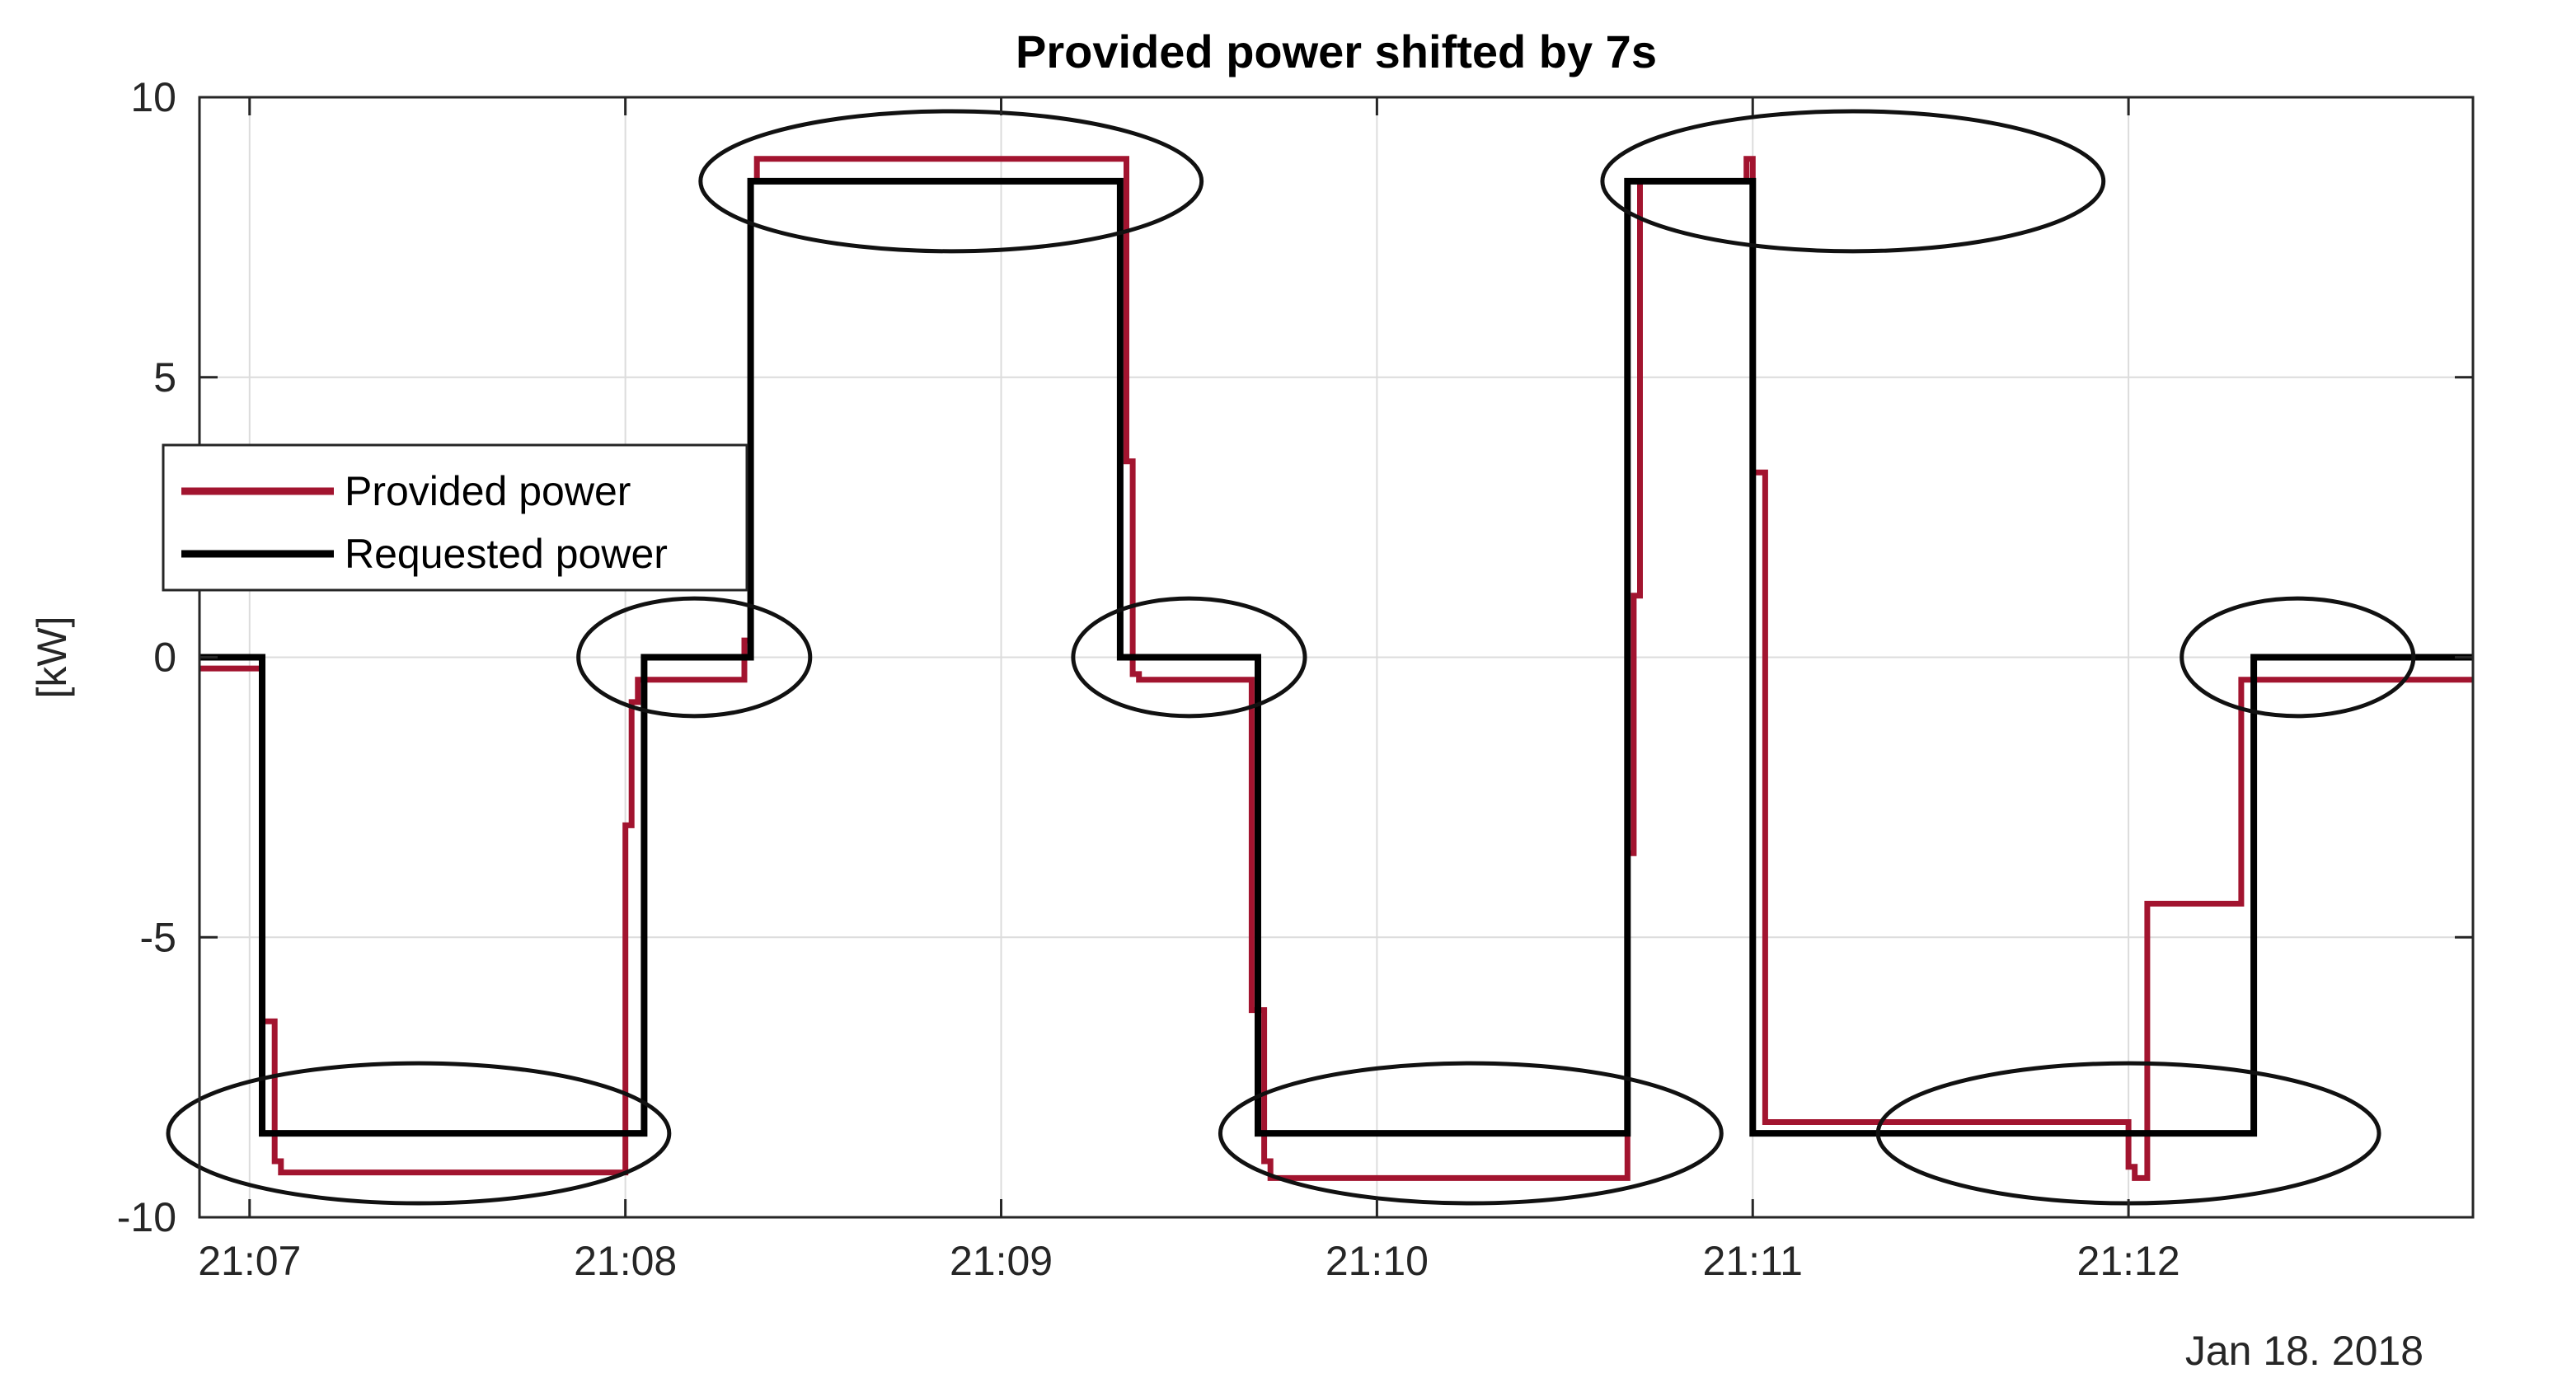 This screenshot has width=2576, height=1392. I want to click on date-label: Jan 18. 2018, so click(2304, 1351).